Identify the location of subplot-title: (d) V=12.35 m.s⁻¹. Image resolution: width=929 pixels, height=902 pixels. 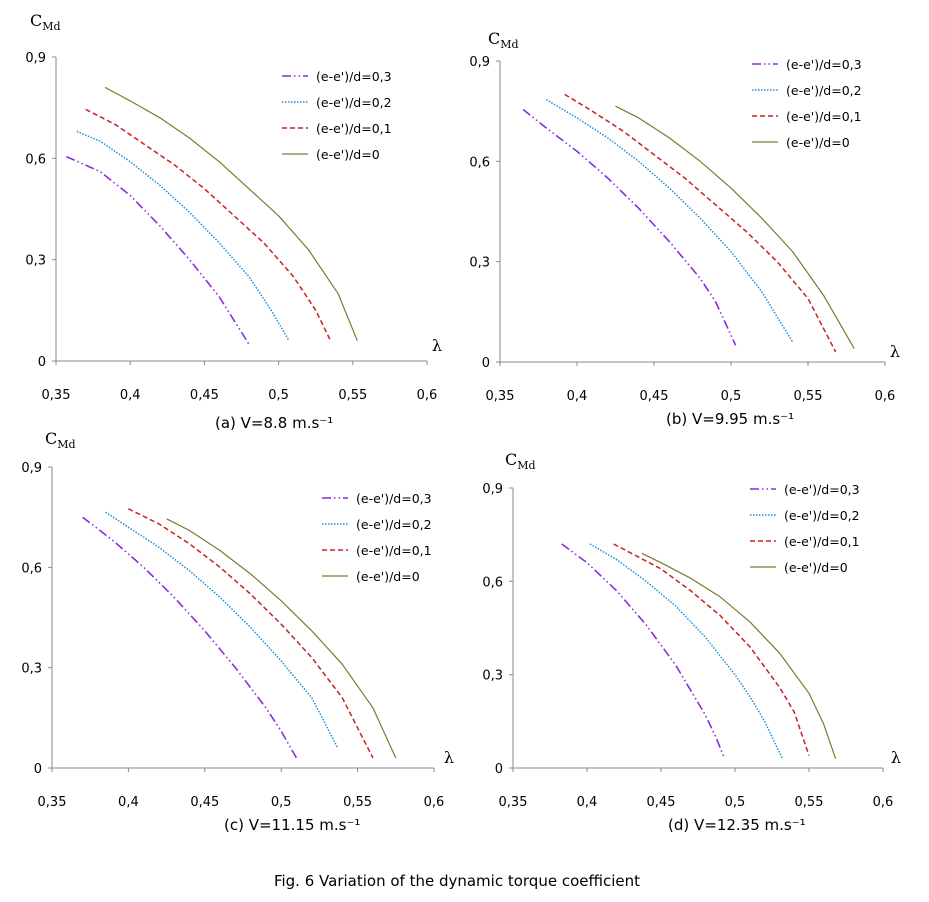
(737, 825).